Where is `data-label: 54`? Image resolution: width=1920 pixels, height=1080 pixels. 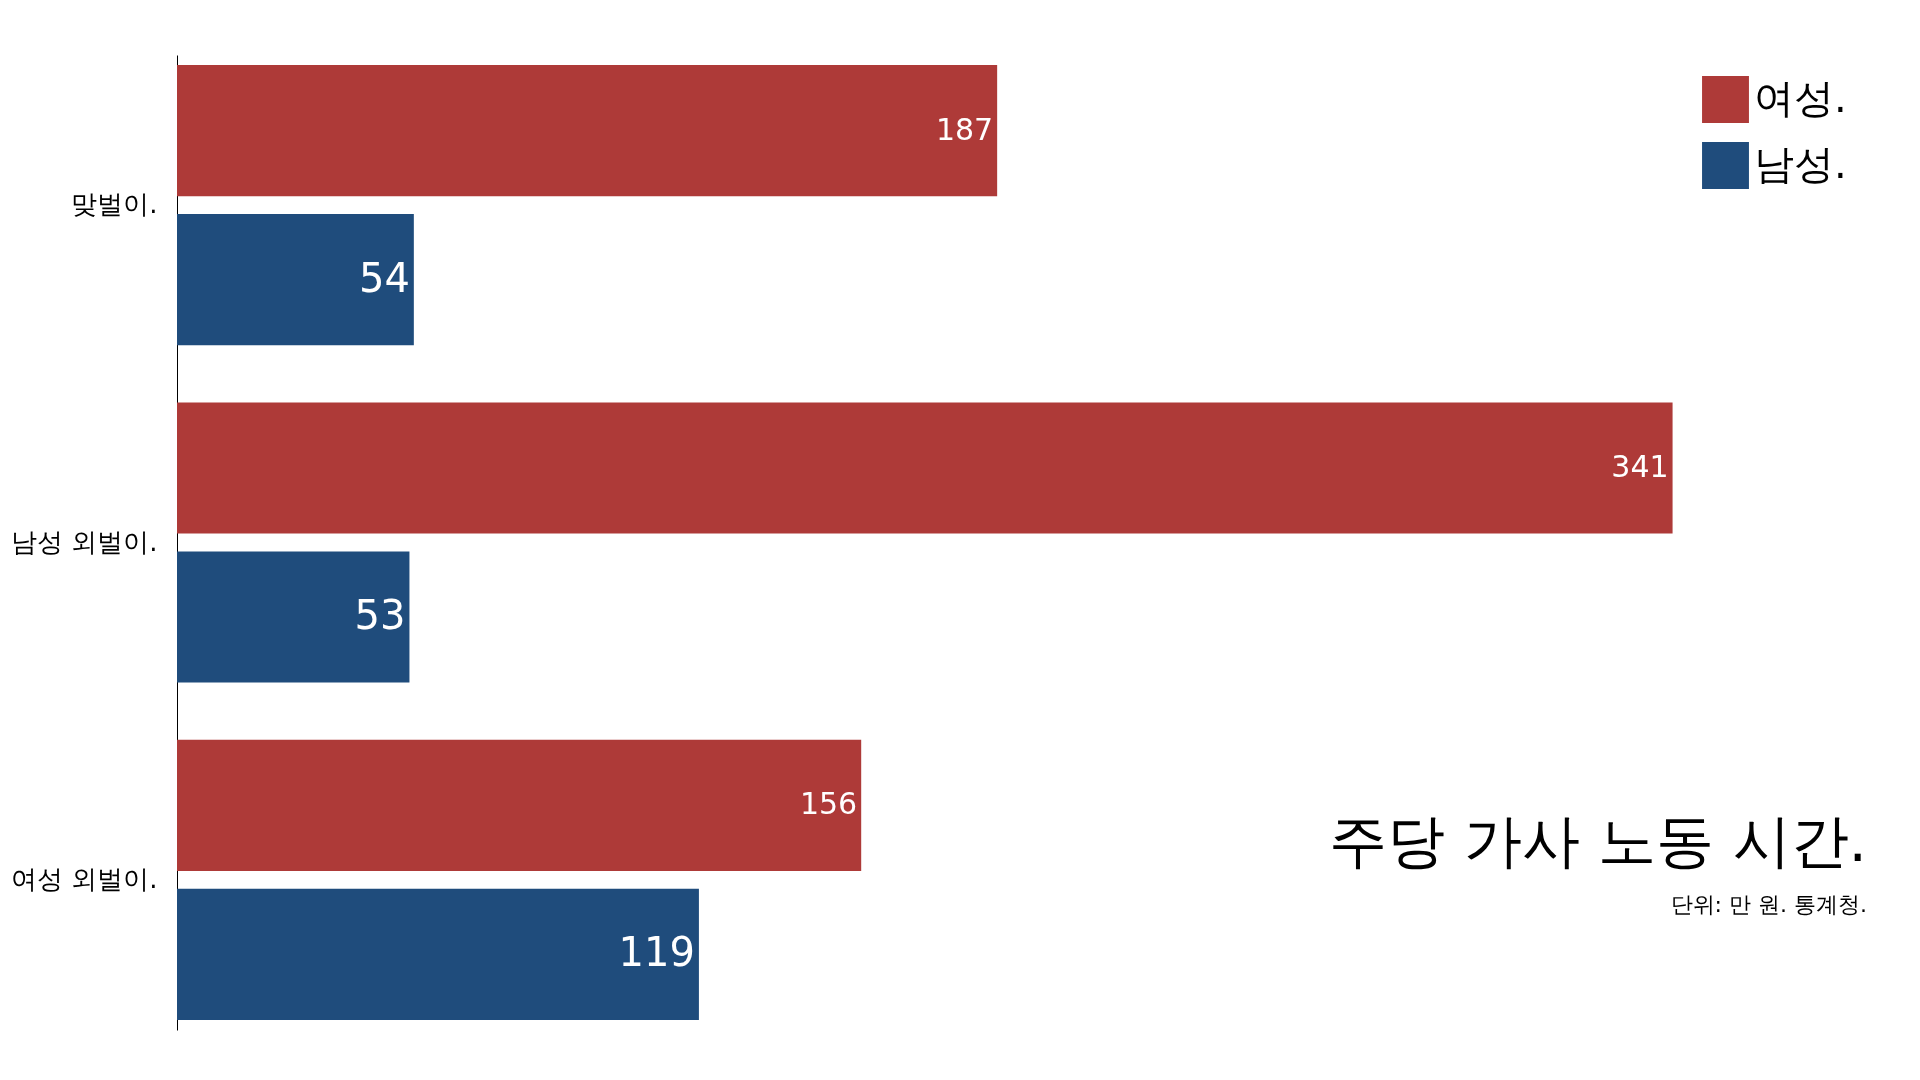
data-label: 54 is located at coordinates (384, 277).